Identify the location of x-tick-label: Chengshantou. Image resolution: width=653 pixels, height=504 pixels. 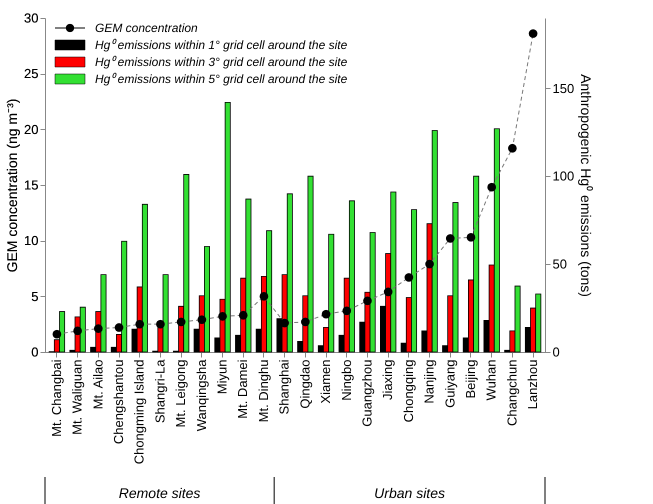
(118, 402).